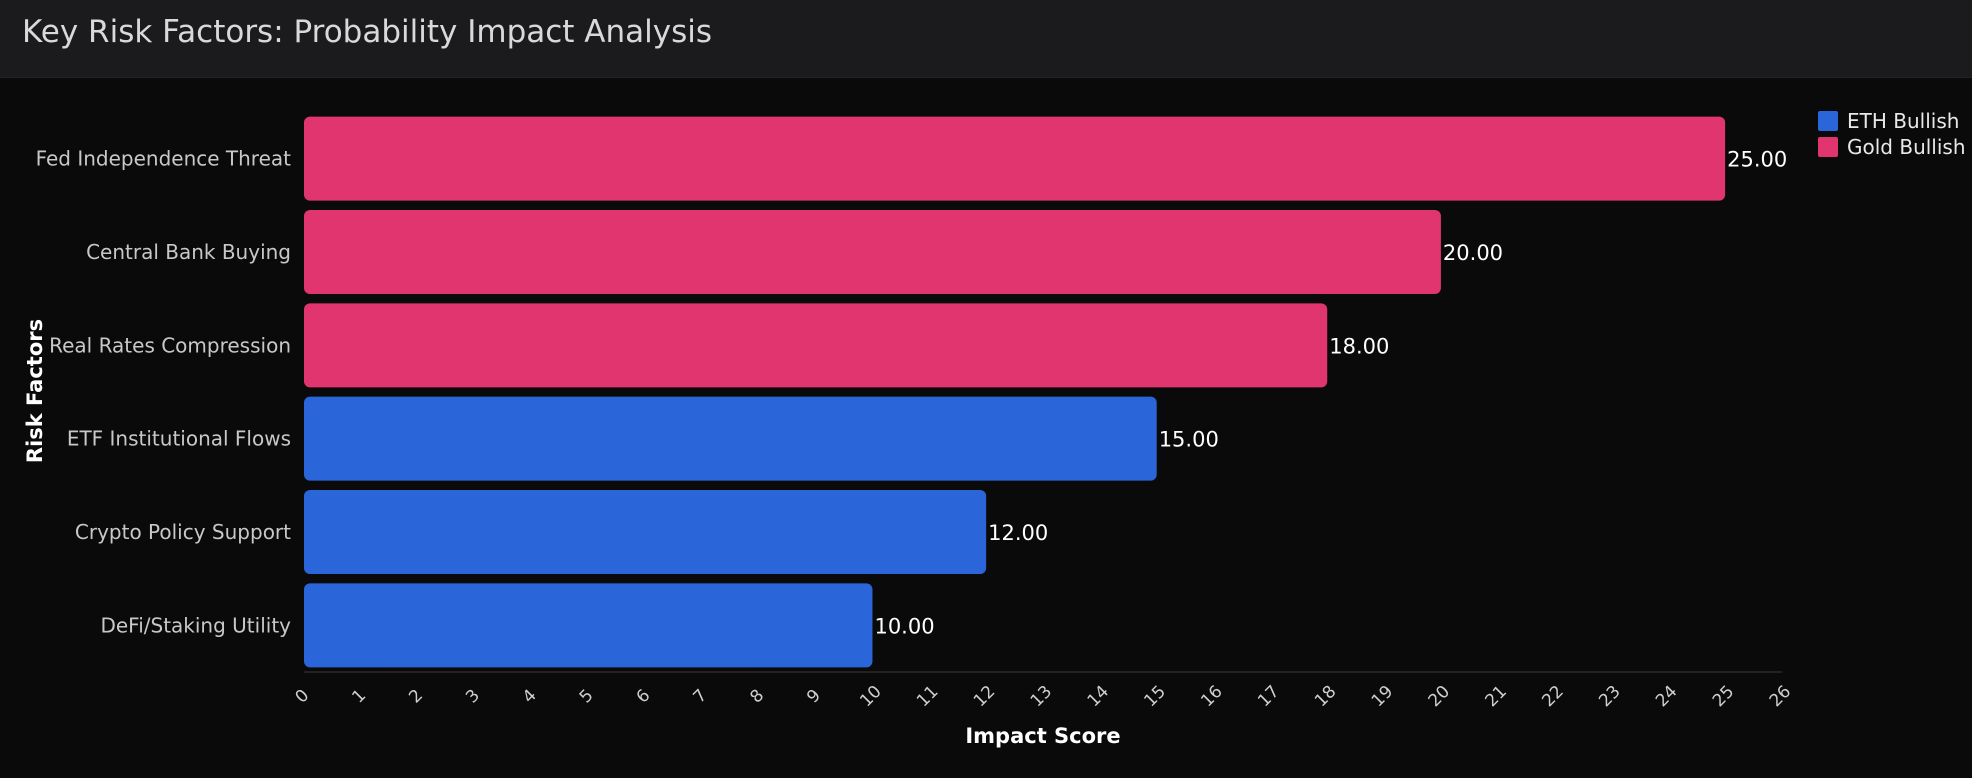  Describe the element at coordinates (1439, 696) in the screenshot. I see `x-tick-label: 20` at that location.